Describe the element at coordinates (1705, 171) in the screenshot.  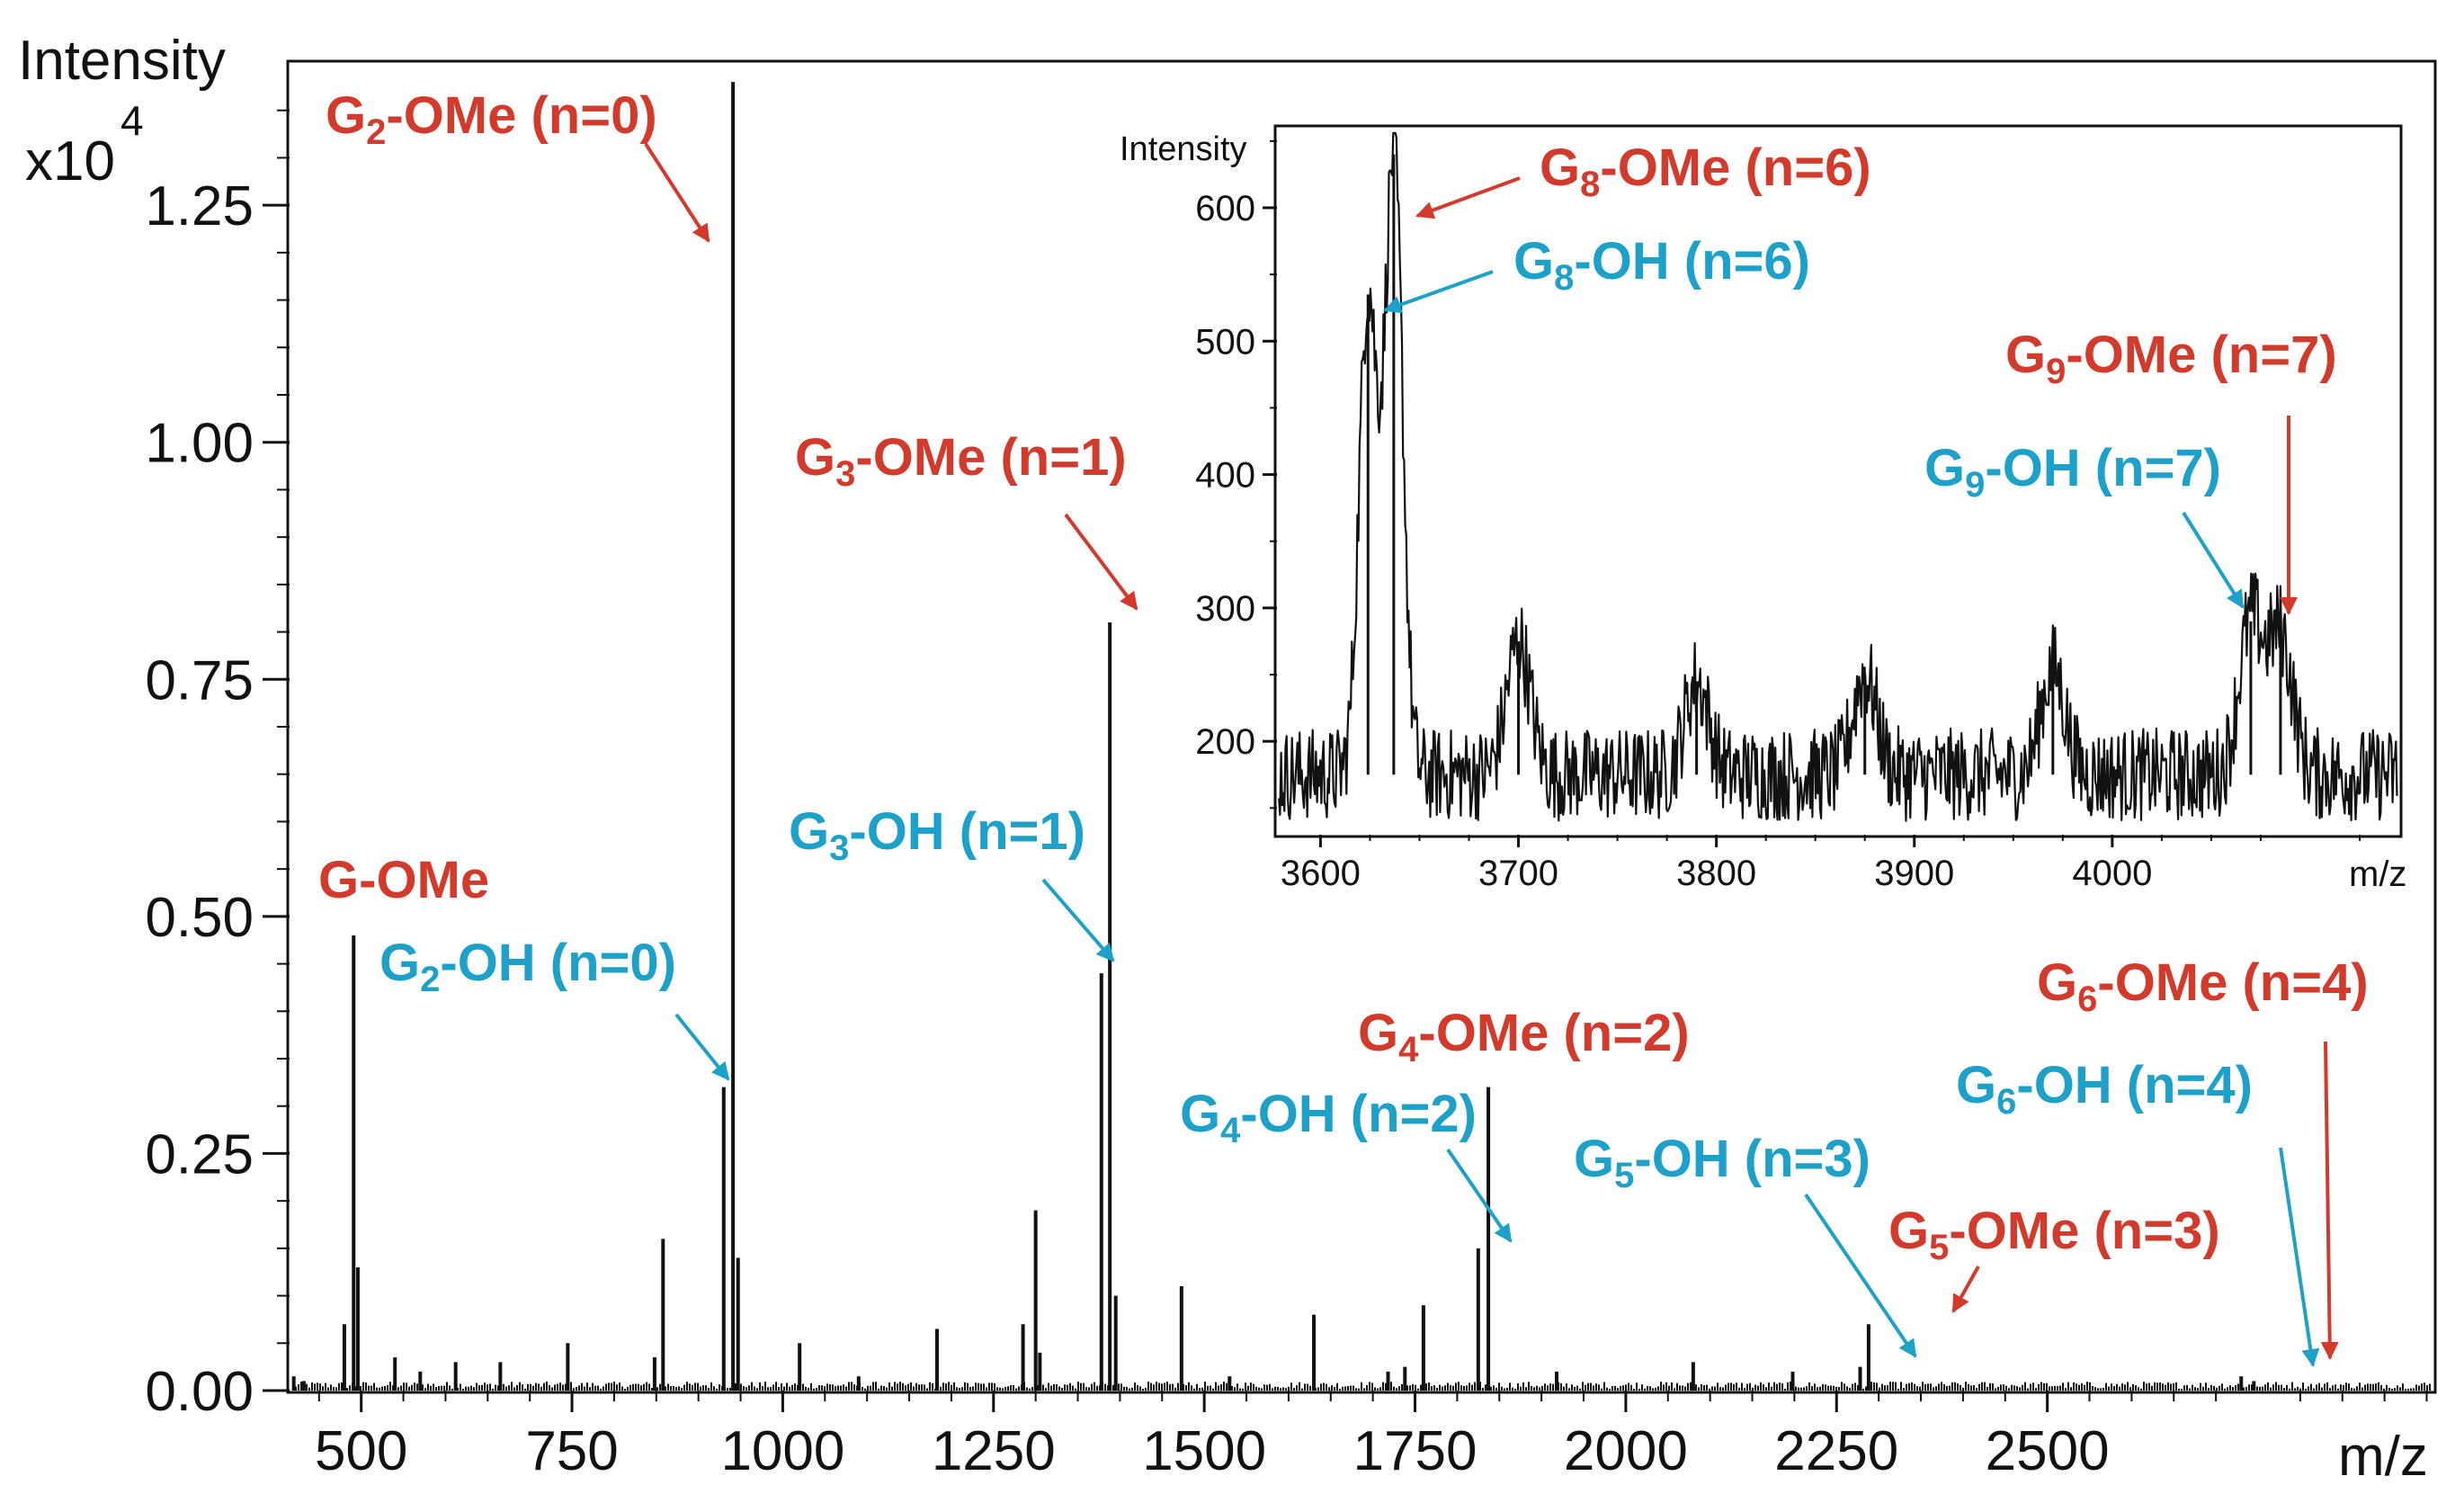
I see `label-g8-ome: G8-OMe (n=6)` at that location.